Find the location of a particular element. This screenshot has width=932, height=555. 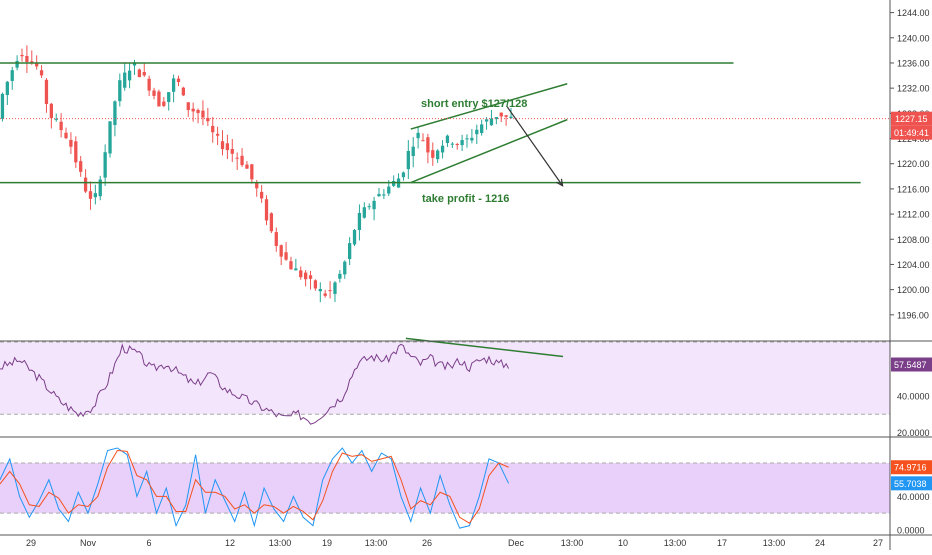

target-arrow-head is located at coordinates (560, 182).